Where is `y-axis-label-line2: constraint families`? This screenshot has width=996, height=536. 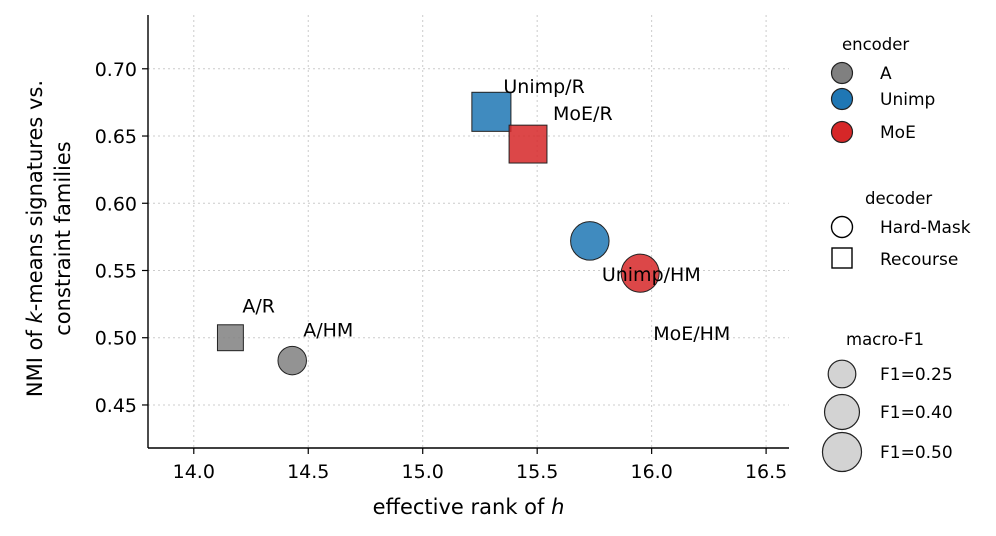
y-axis-label-line2: constraint families is located at coordinates (63, 238).